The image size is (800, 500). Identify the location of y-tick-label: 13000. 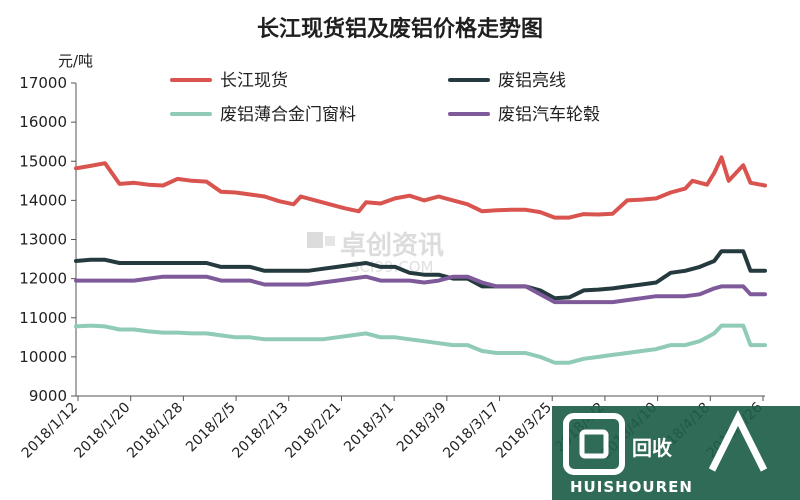
(43, 240).